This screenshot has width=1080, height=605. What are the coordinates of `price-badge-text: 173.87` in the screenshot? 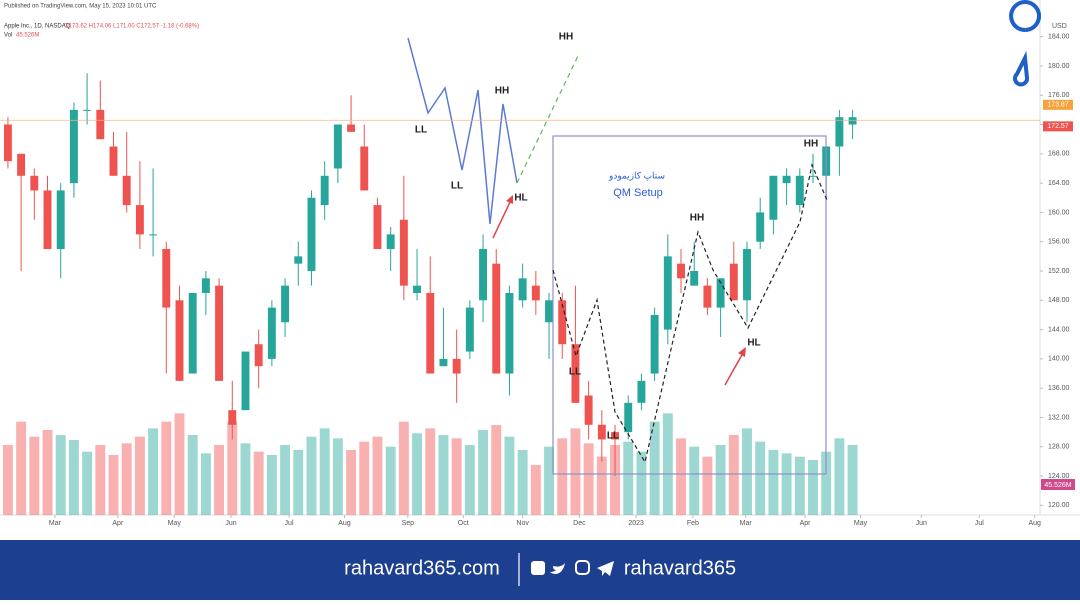 It's located at (1058, 105).